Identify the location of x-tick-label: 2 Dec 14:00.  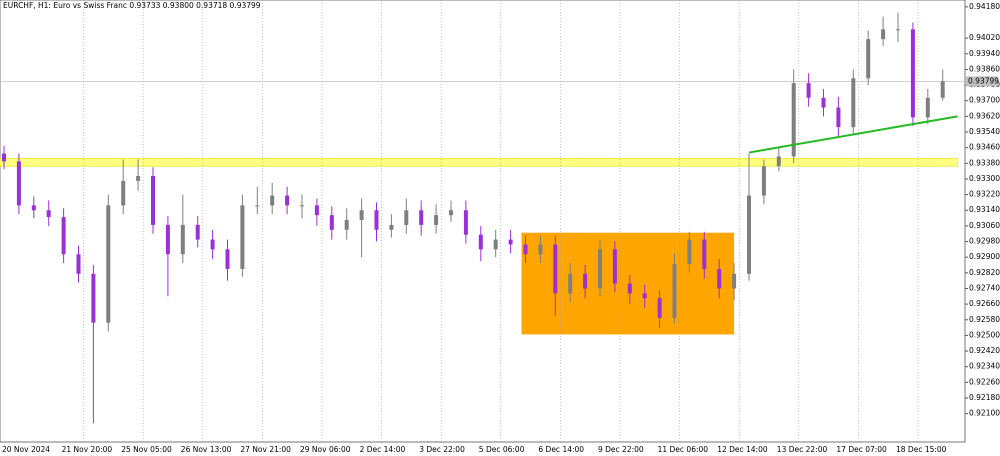
(383, 449).